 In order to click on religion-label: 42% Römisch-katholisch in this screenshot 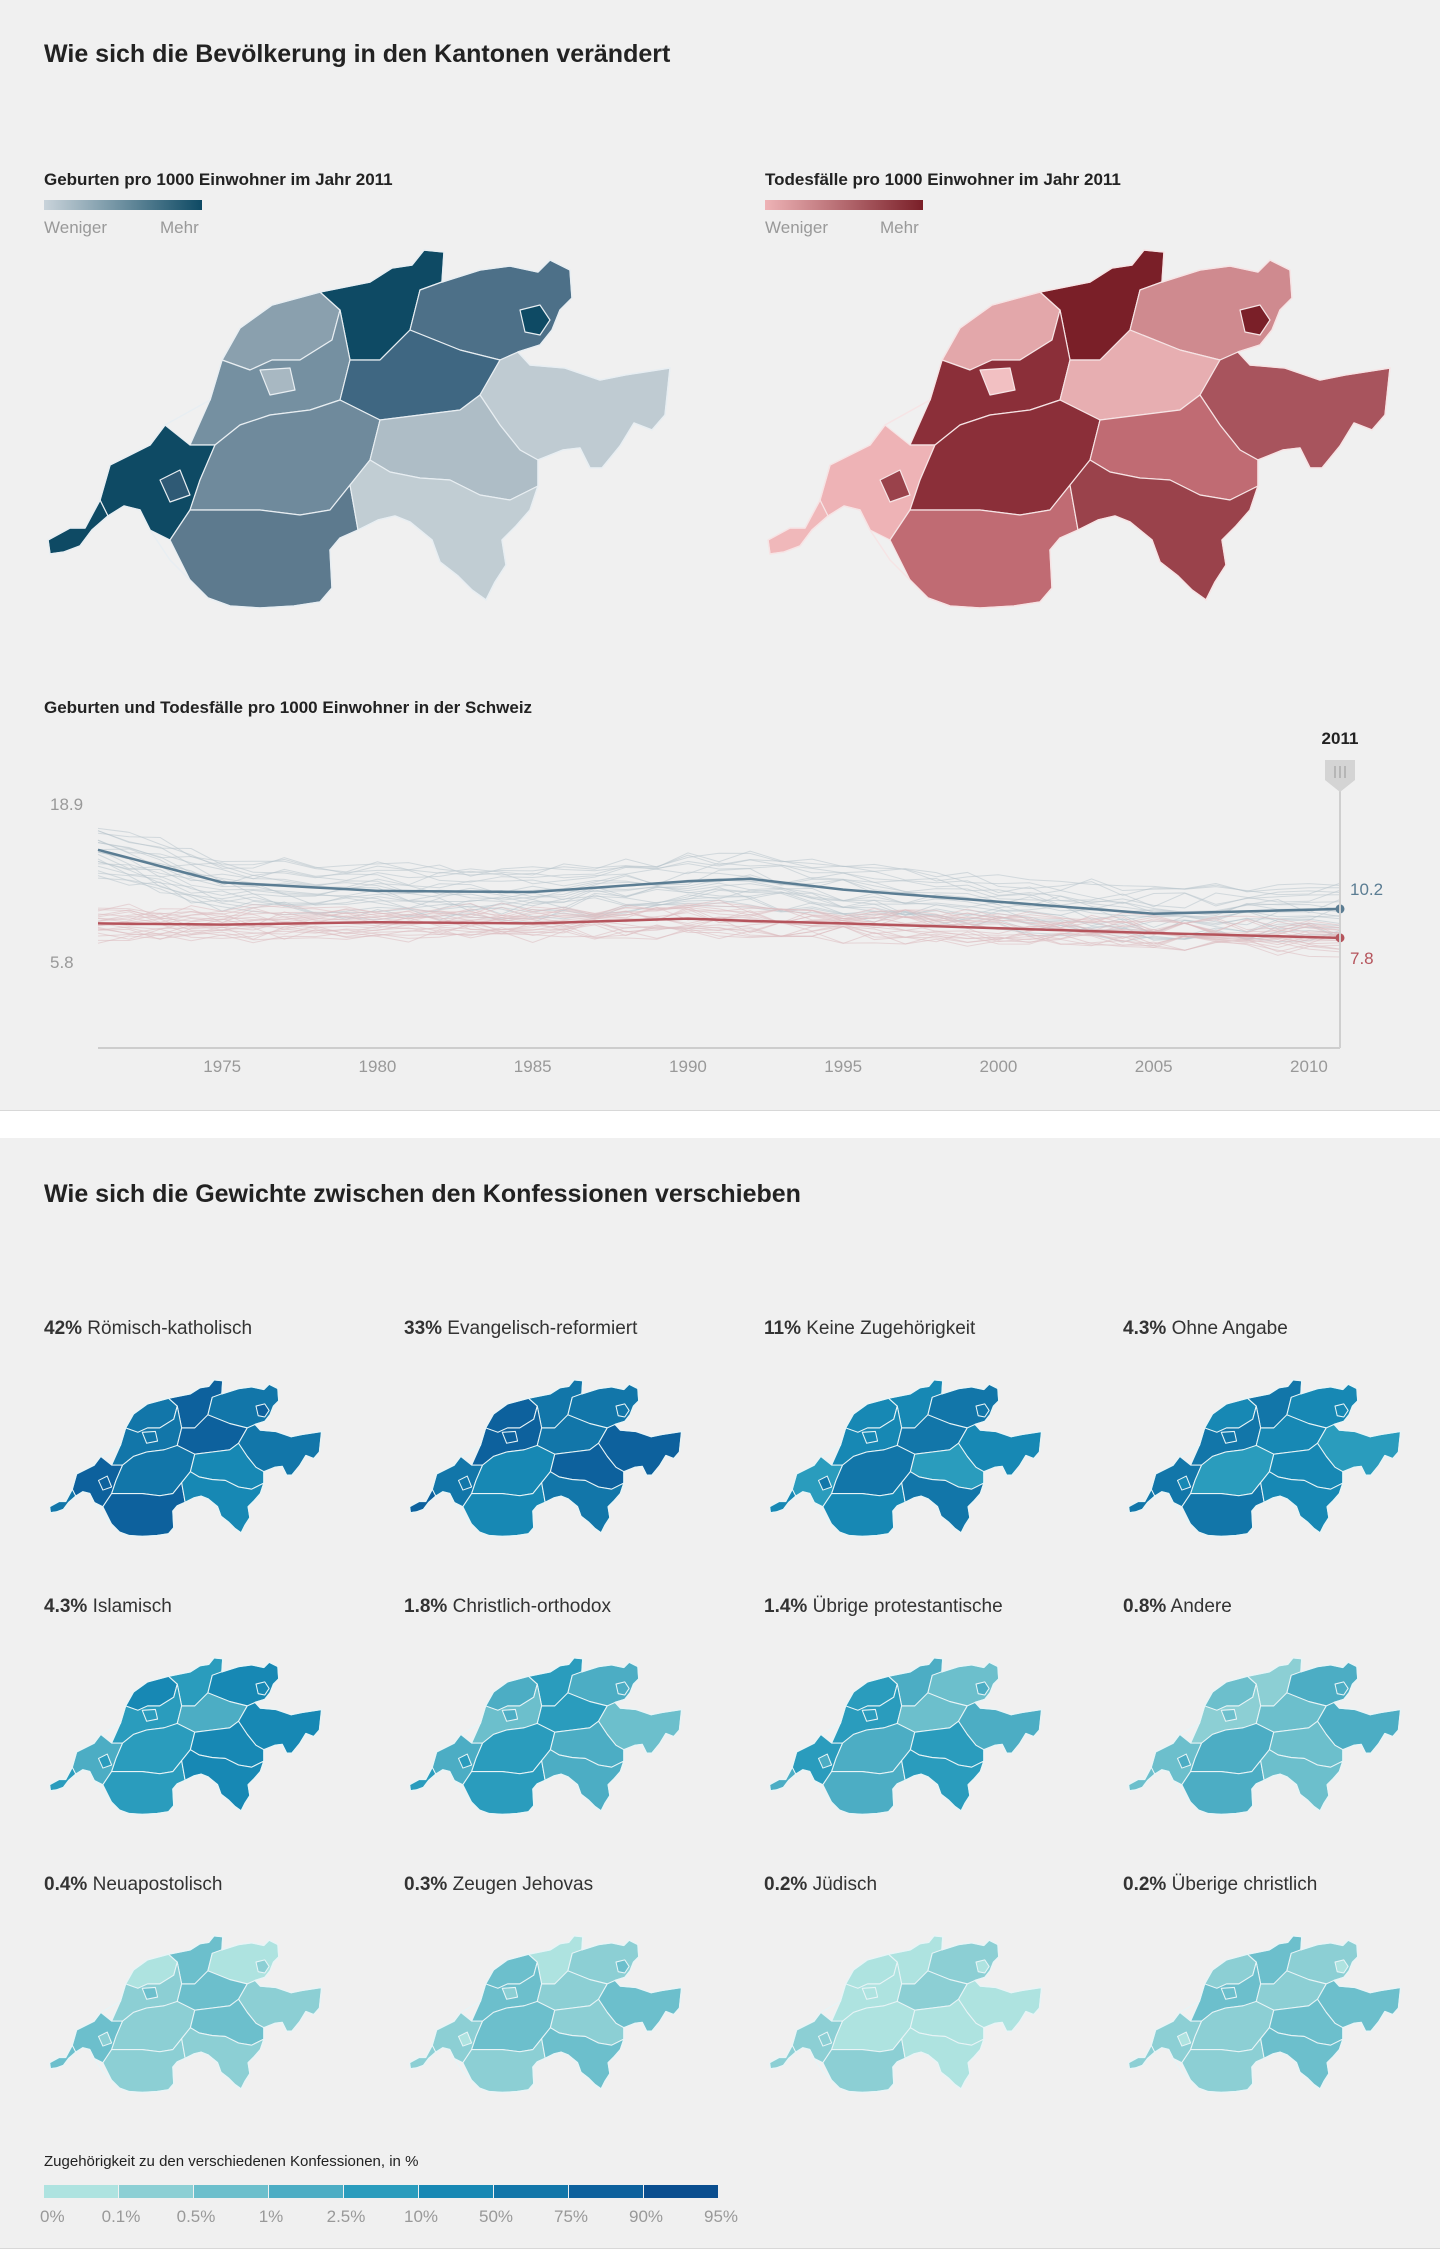, I will do `click(148, 1329)`.